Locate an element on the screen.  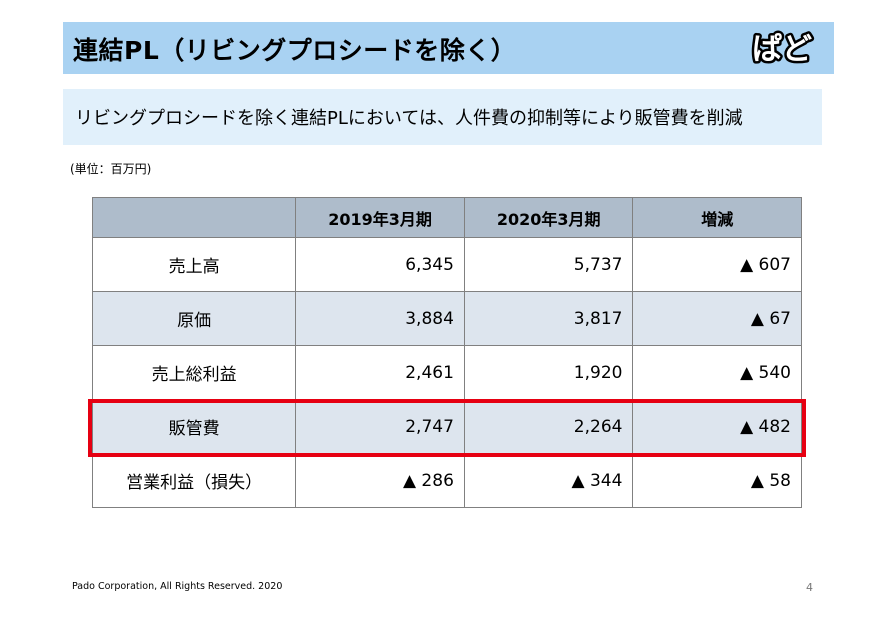
sga-highlight-frame is located at coordinates (447, 428).